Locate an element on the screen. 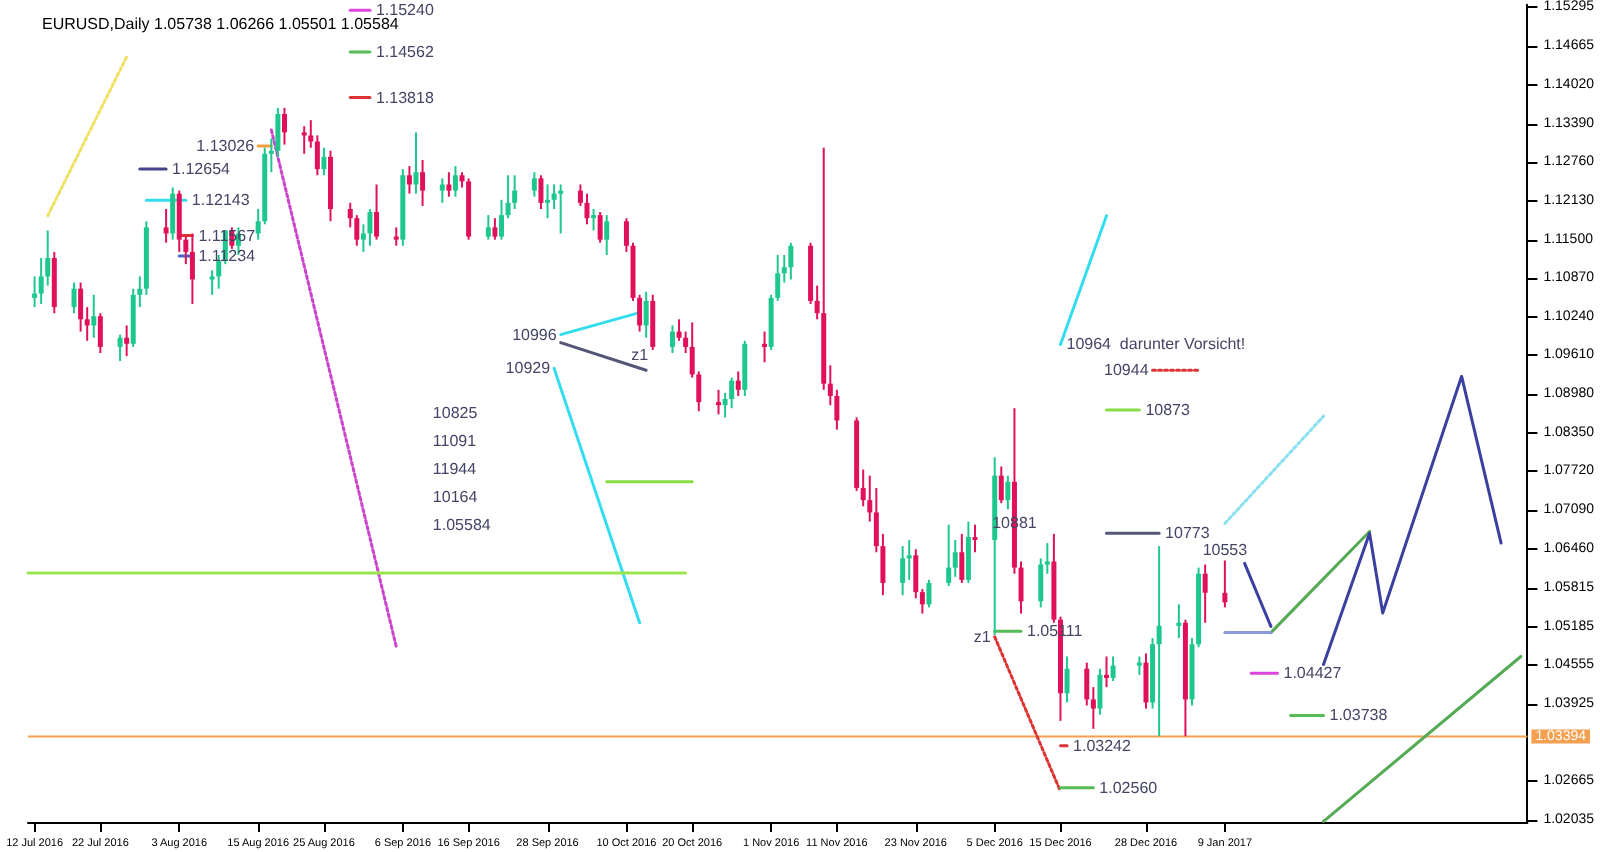  annotation: 1.02560 is located at coordinates (1129, 787).